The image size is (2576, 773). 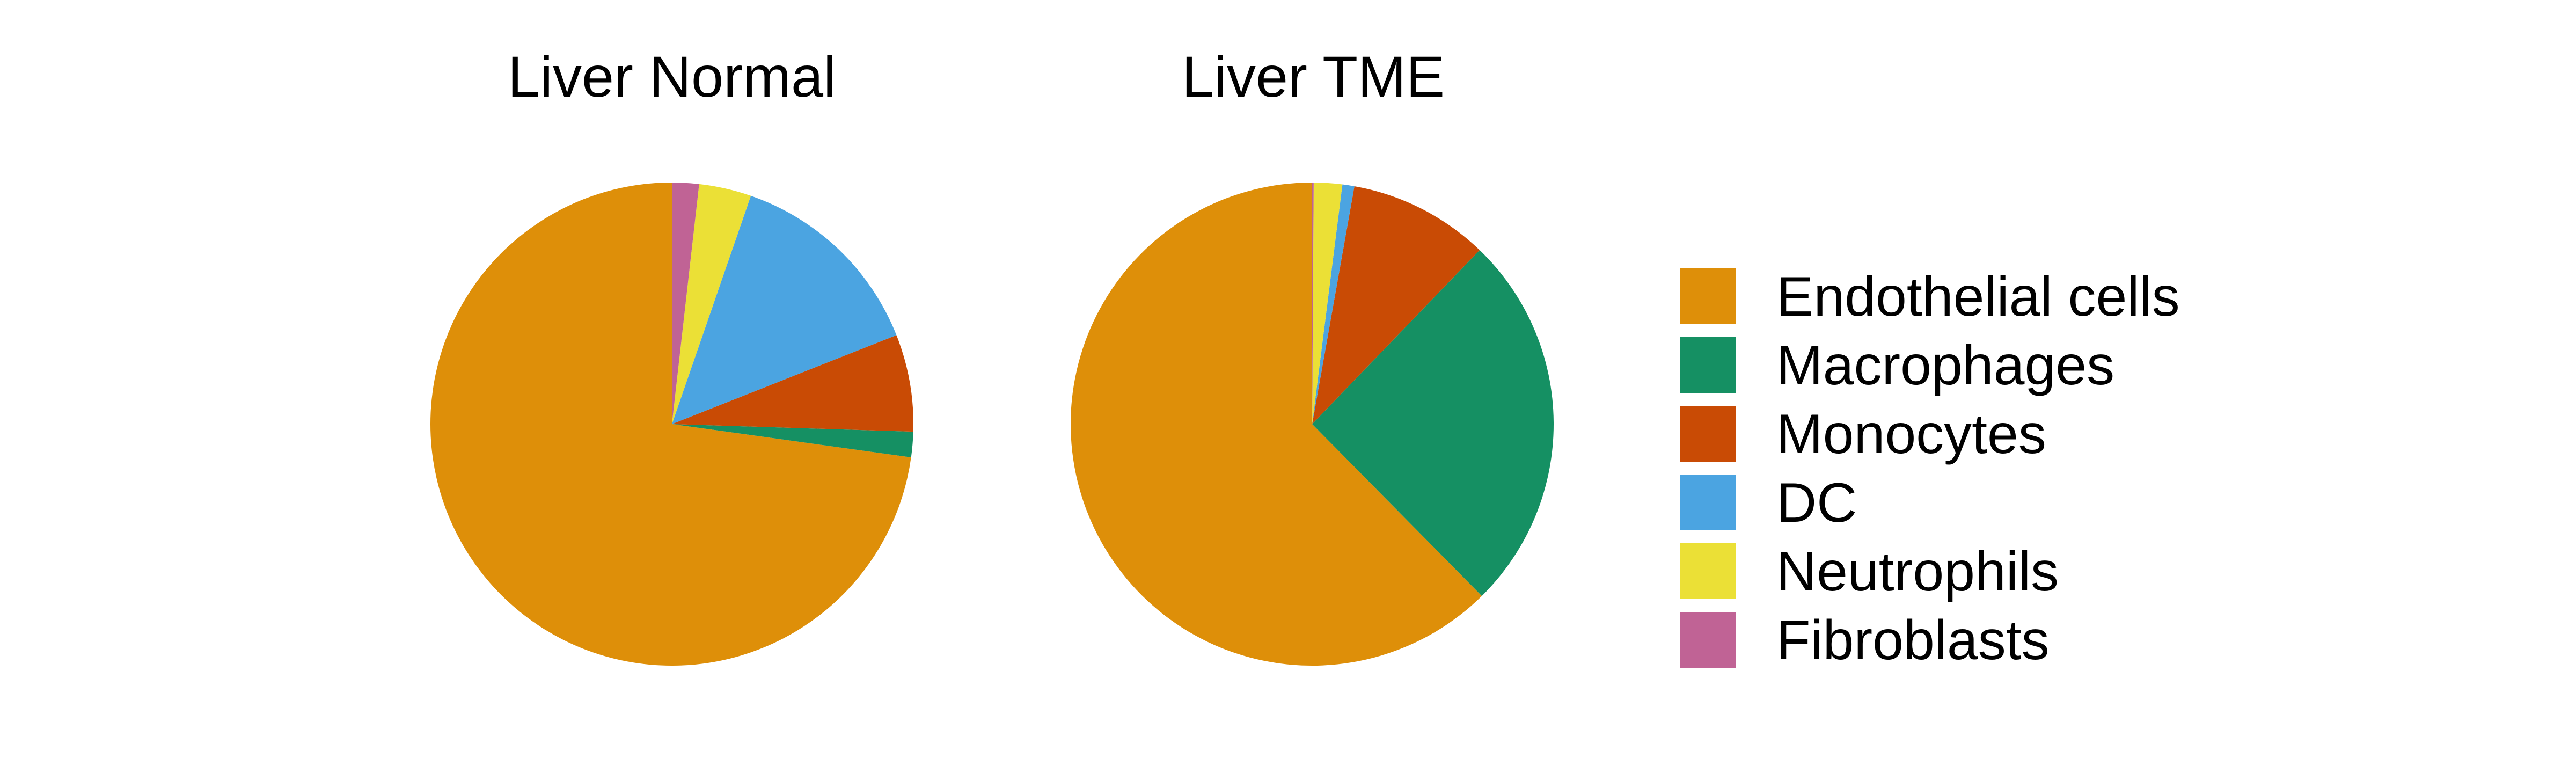 I want to click on legend-swatch-neutrophils, so click(x=1708, y=571).